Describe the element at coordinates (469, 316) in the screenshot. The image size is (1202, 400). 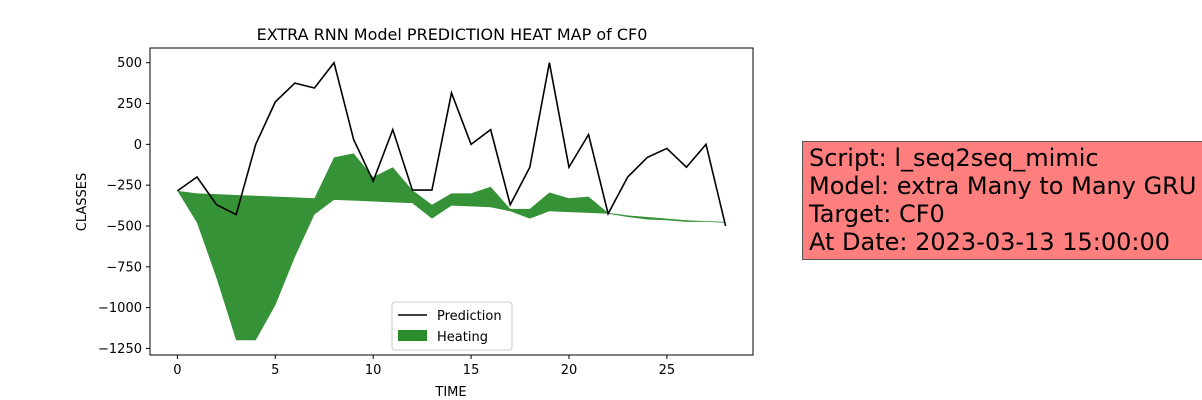
I see `legend-prediction-label: Prediction` at that location.